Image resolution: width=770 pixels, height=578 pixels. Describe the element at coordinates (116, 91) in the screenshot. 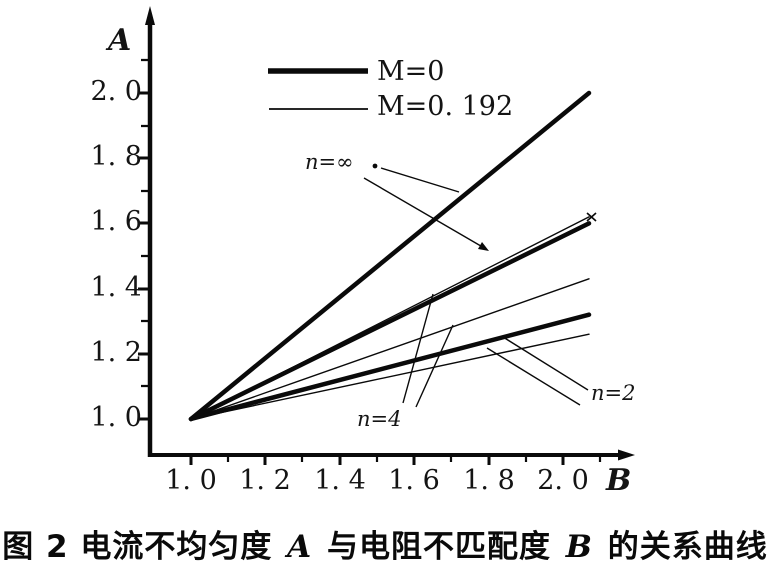

I see `y-tick-label: 2. 0` at that location.